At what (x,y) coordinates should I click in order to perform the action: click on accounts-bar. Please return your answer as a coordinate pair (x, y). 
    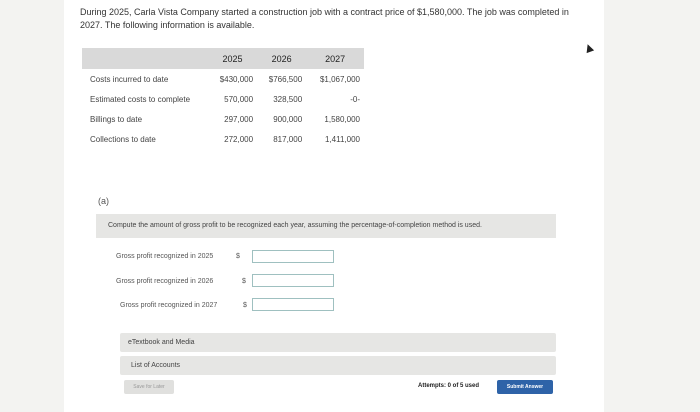
    Looking at the image, I should click on (338, 365).